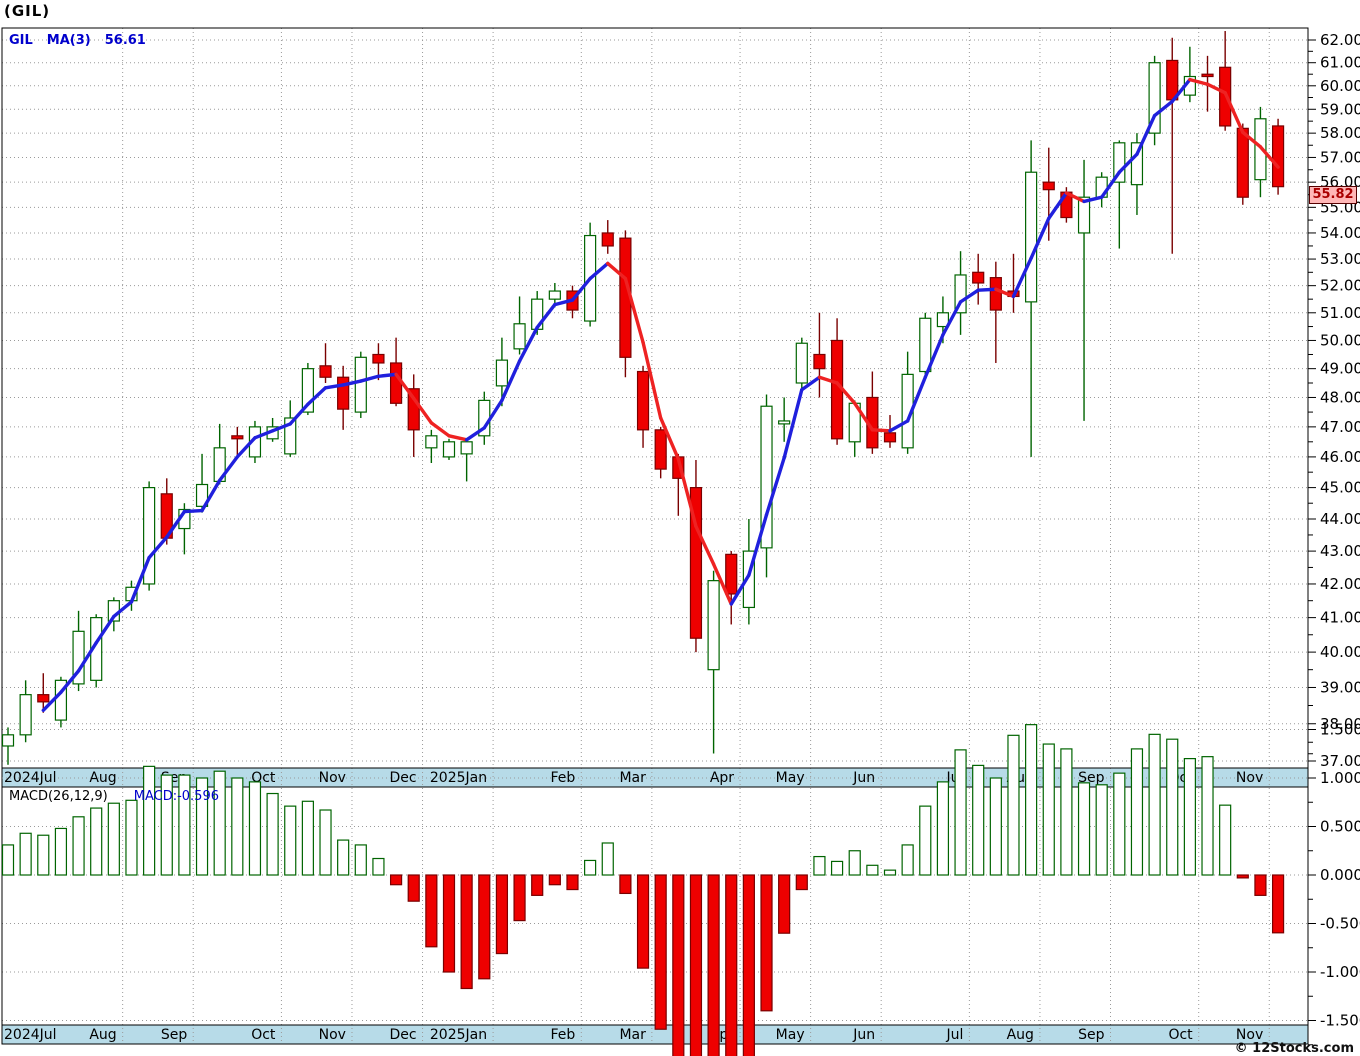 This screenshot has height=1056, width=1360. I want to click on price-tick-label: 41.00, so click(1340, 618).